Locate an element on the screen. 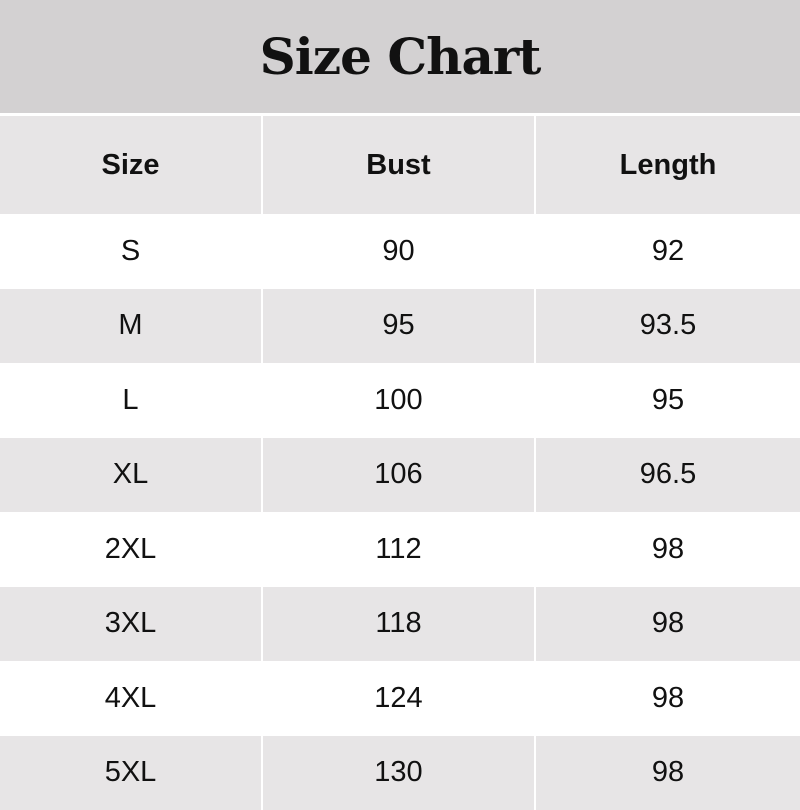 Image resolution: width=800 pixels, height=810 pixels. chart-title: Size Chart is located at coordinates (400, 58).